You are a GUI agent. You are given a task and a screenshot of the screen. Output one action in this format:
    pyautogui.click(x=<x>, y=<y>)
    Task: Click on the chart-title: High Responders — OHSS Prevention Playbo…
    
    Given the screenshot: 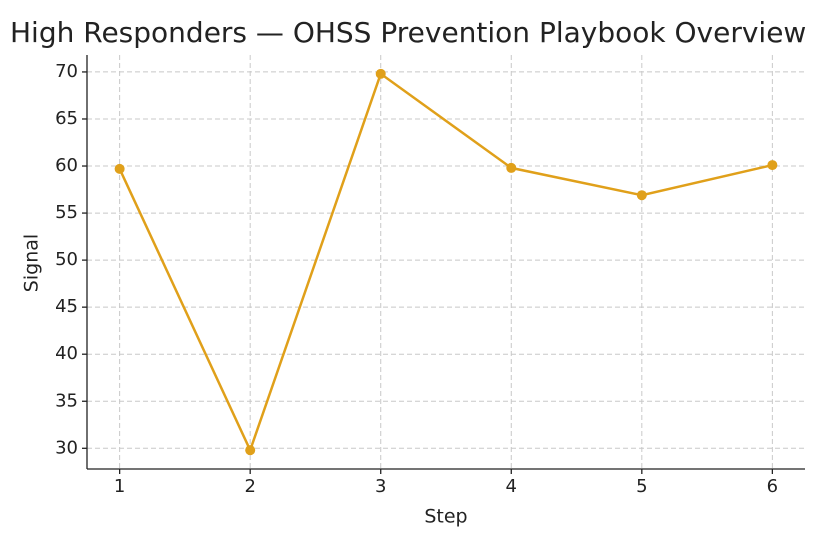 What is the action you would take?
    pyautogui.click(x=408, y=32)
    